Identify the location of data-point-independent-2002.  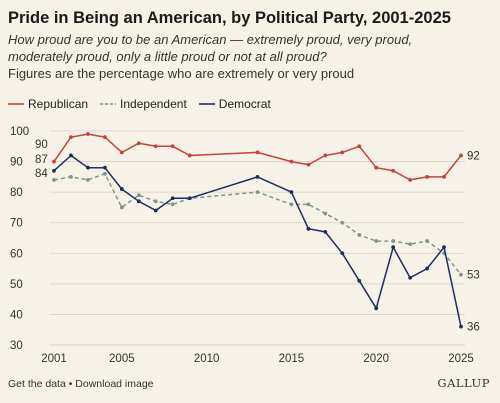
(71, 176).